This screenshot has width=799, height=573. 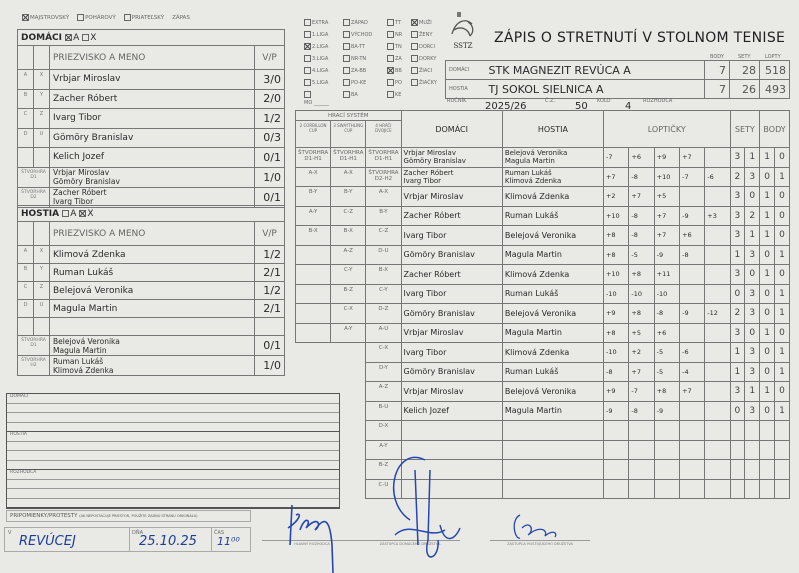 What do you see at coordinates (151, 157) in the screenshot?
I see `player-row: Kelich Jozef 0/1` at bounding box center [151, 157].